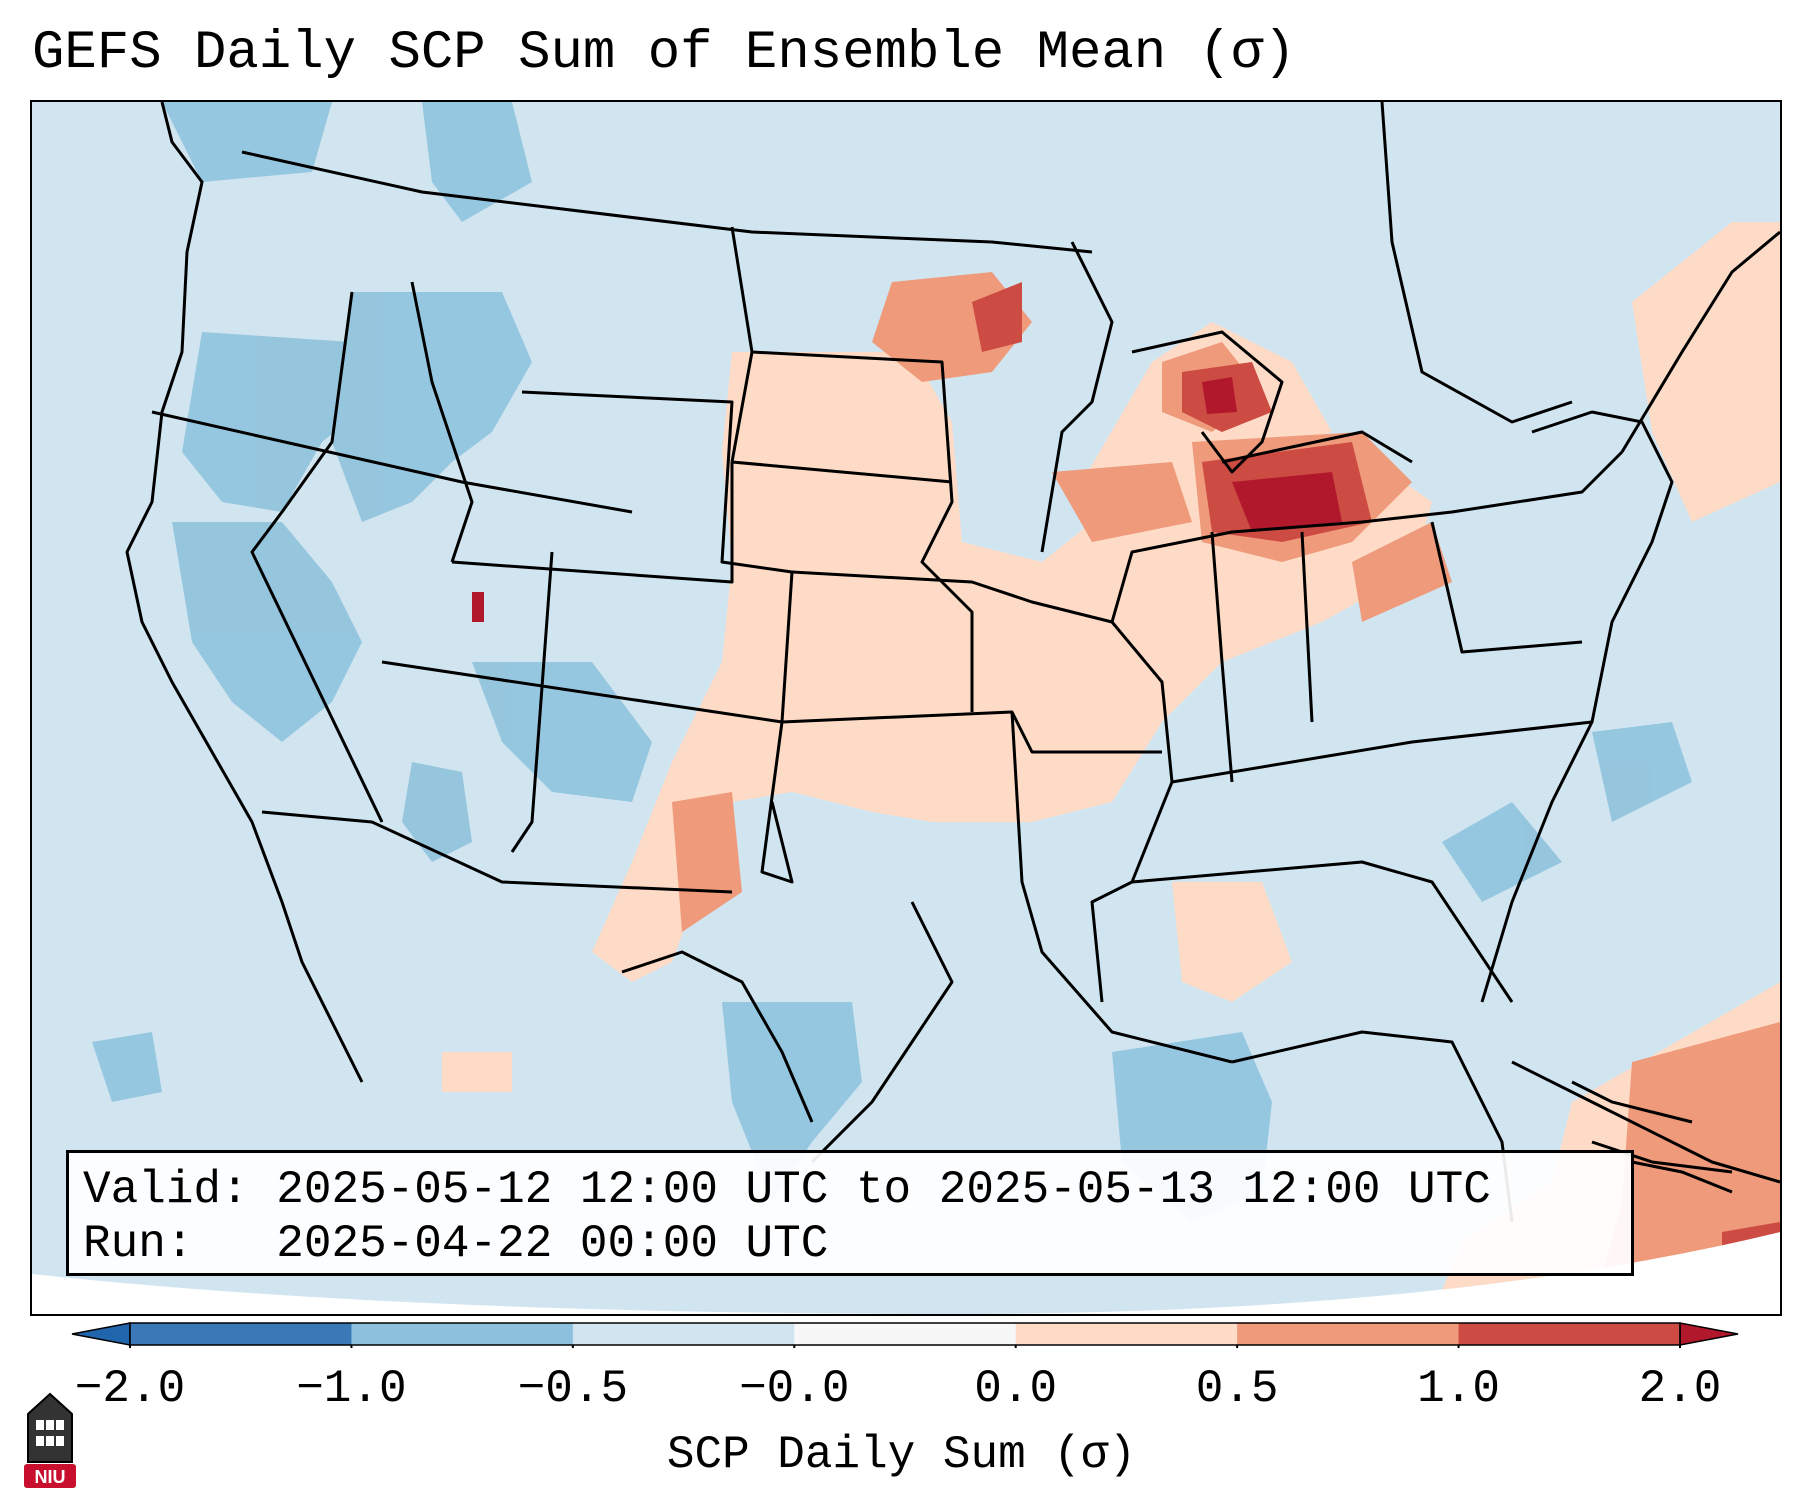  Describe the element at coordinates (1458, 1389) in the screenshot. I see `colorbar-tick-label: 1.0` at that location.